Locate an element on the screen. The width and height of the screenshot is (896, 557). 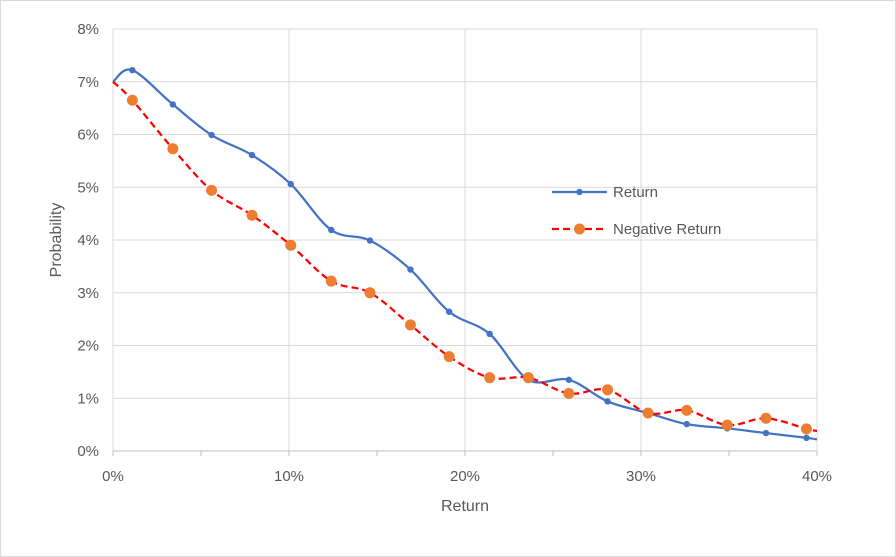
y-tick-label: 7% is located at coordinates (88, 82).